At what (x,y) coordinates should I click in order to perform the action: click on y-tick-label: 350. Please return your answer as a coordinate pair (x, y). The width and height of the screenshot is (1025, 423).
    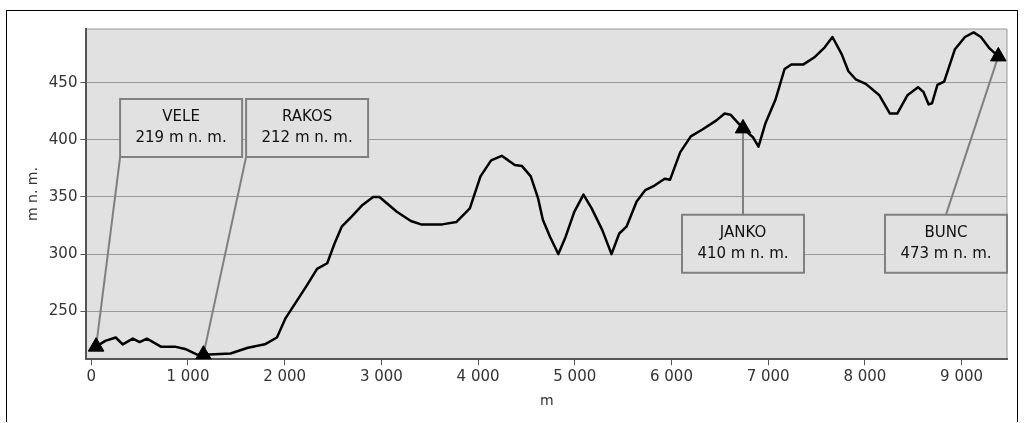
    Looking at the image, I should click on (63, 195).